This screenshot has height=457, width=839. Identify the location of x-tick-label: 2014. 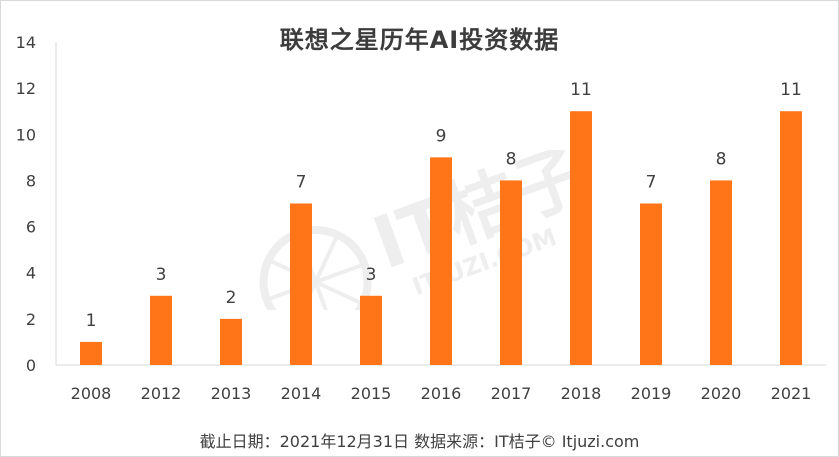
(301, 393).